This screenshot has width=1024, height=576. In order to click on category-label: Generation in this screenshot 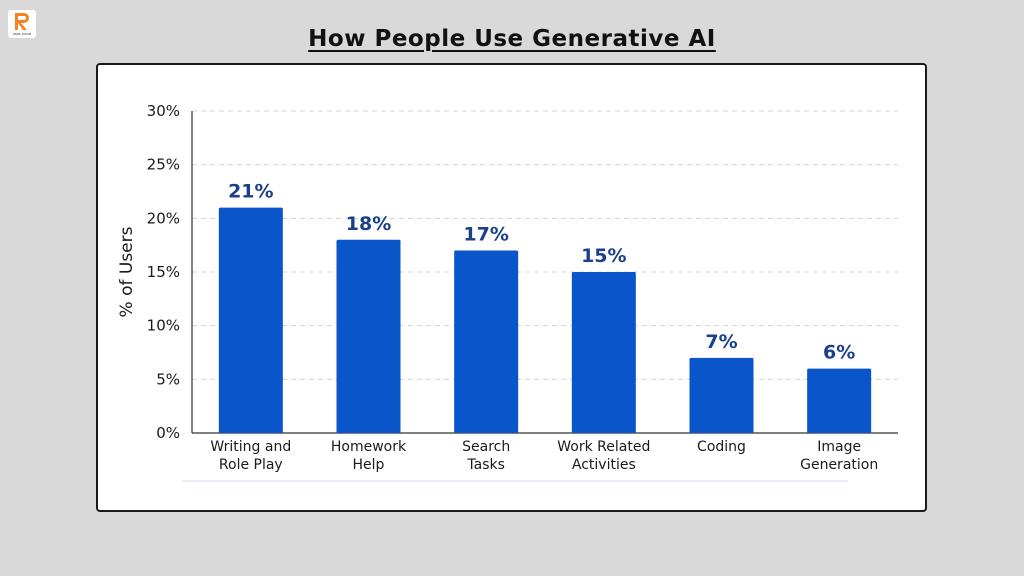, I will do `click(839, 465)`.